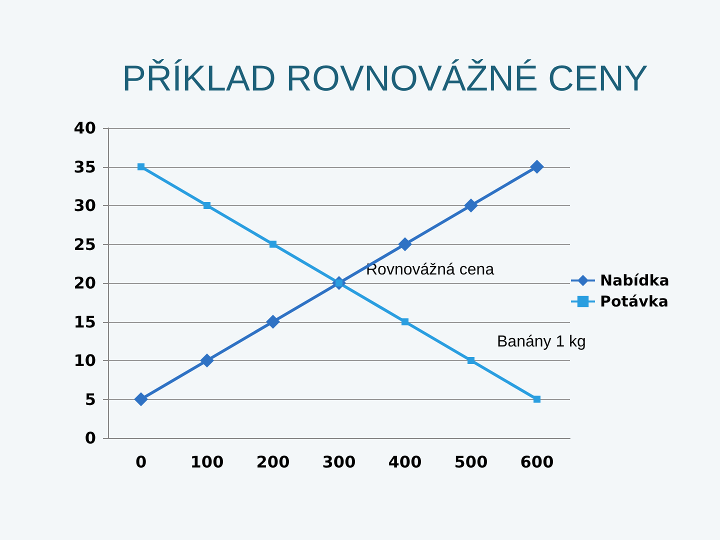 The height and width of the screenshot is (540, 720). What do you see at coordinates (385, 78) in the screenshot?
I see `chart-title: PŘÍKLAD ROVNOVÁŽNÉ CENY` at bounding box center [385, 78].